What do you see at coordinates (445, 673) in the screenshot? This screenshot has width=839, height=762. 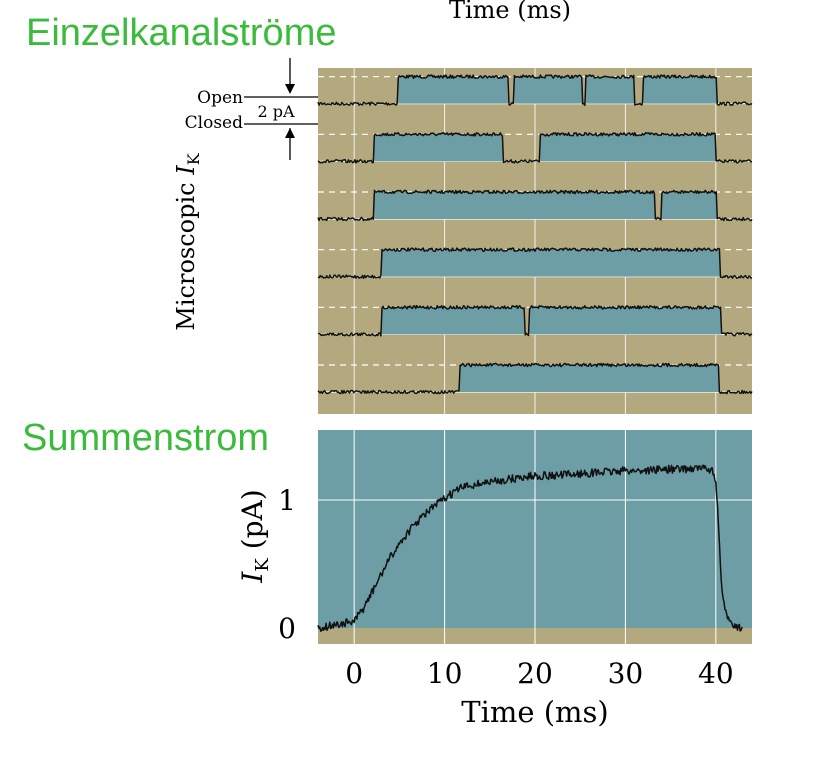 I see `x-tick-label: 10` at bounding box center [445, 673].